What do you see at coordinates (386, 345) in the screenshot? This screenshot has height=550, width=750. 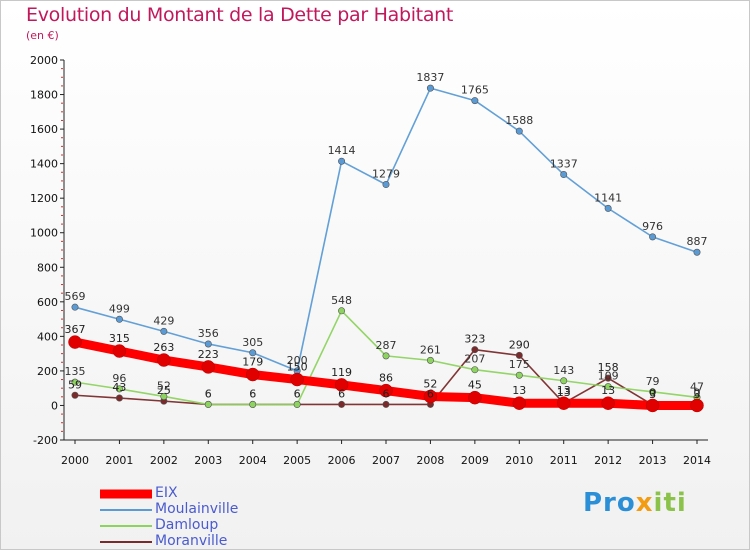 I see `data-label-damloup: 287` at bounding box center [386, 345].